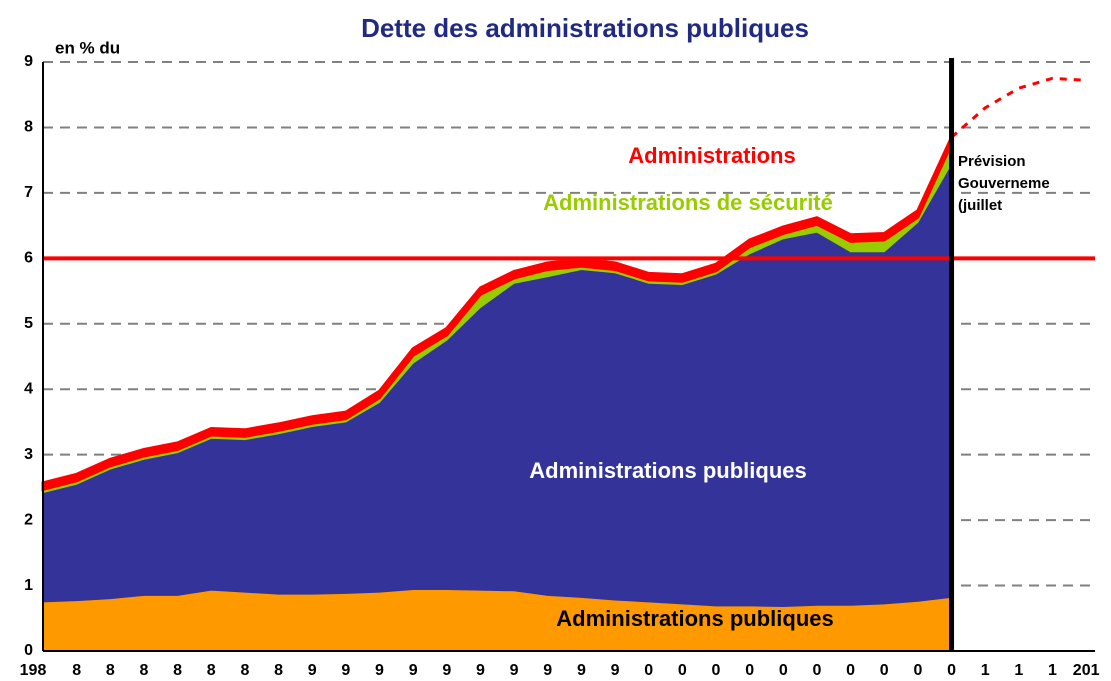 This screenshot has width=1111, height=681. What do you see at coordinates (1004, 183) in the screenshot?
I see `annotation: Gouverneme` at bounding box center [1004, 183].